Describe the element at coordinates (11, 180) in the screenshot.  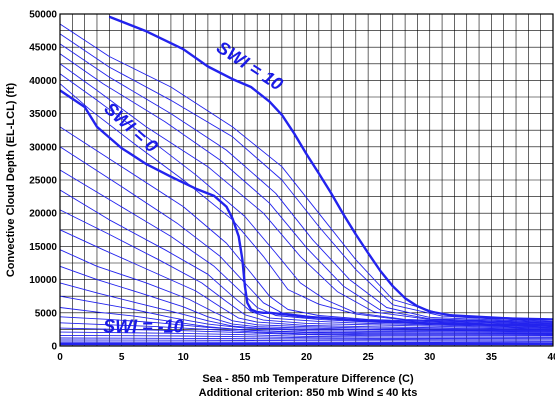
I see `y-axis-label: Convective Cloud Depth (EL-LCL) (ft)` at that location.